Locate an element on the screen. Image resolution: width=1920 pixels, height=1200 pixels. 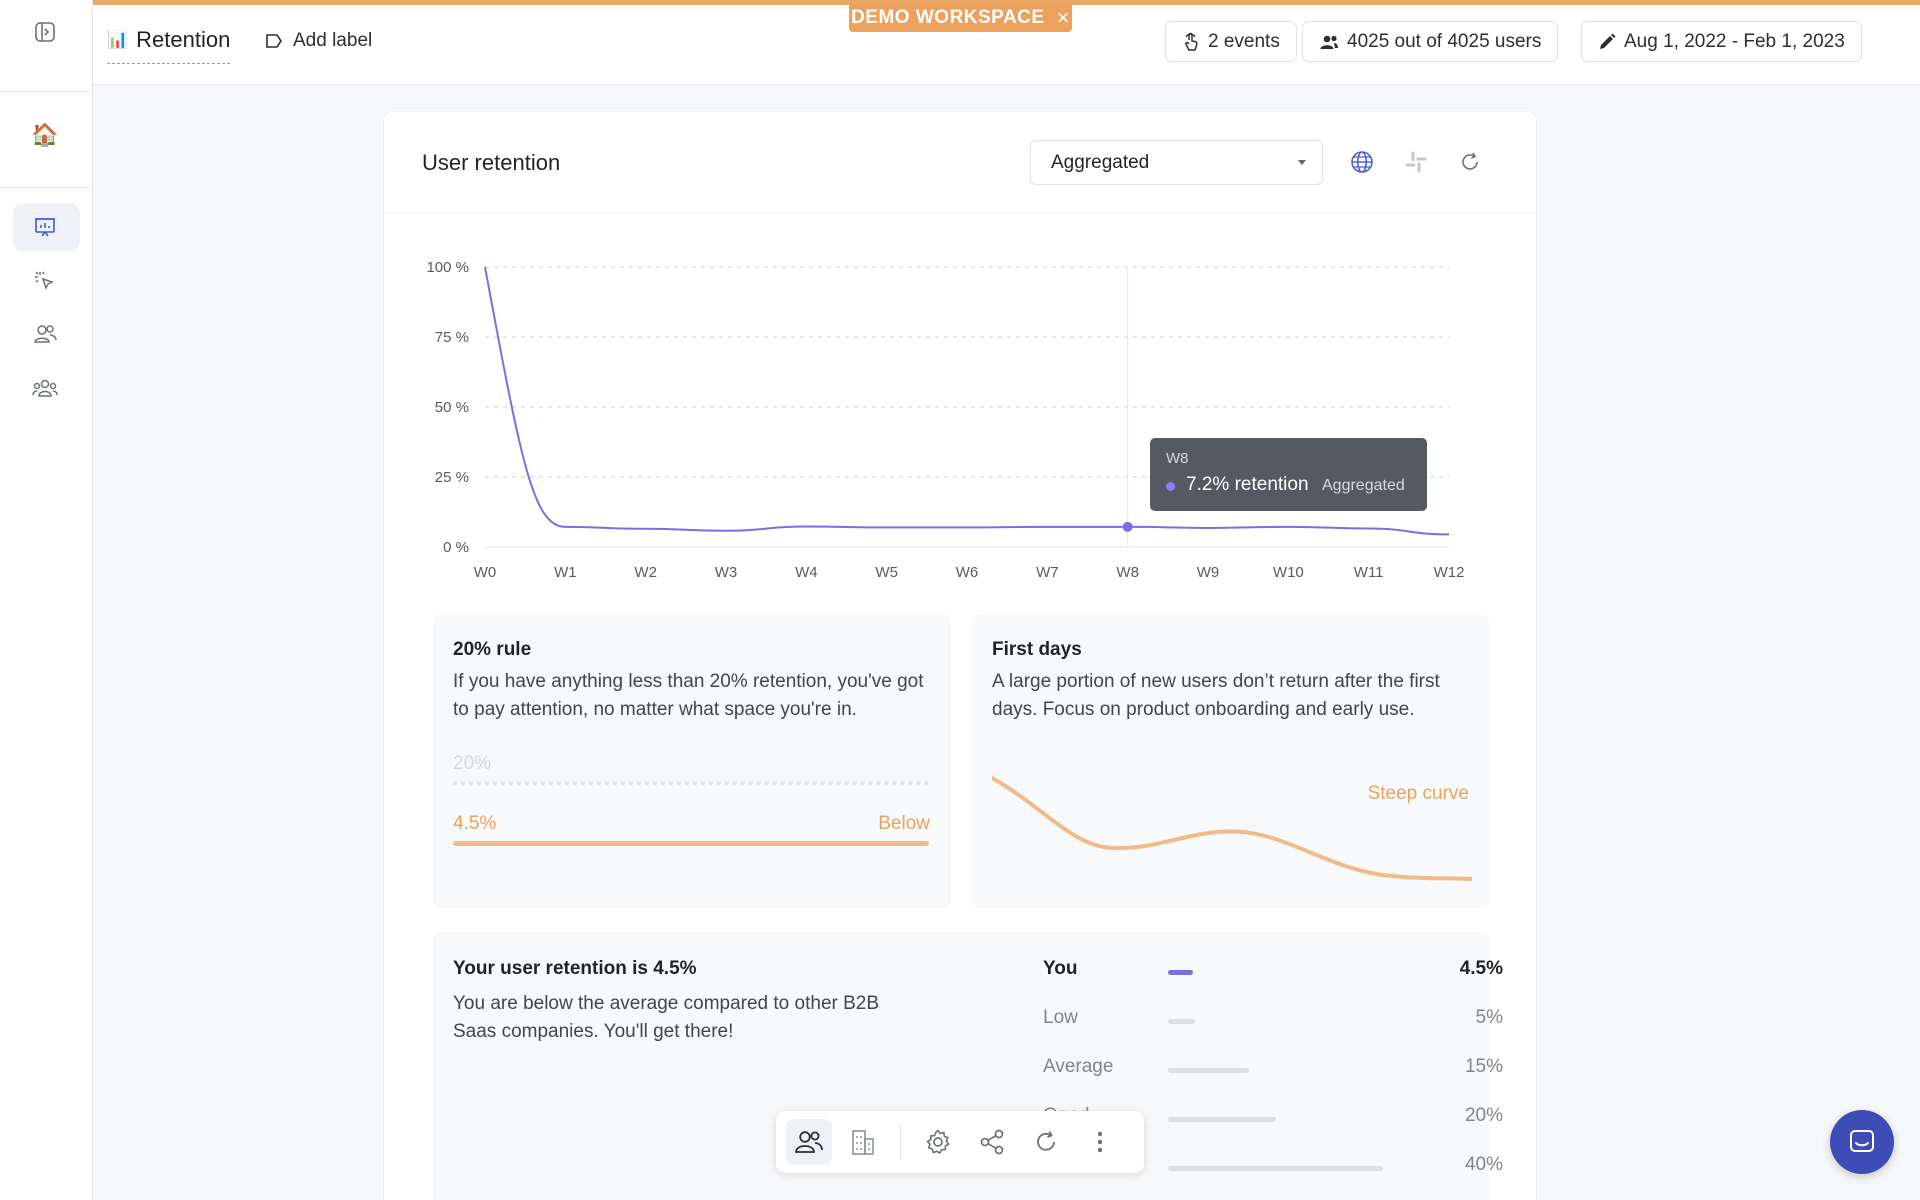
demo-workspace-label: DEMO WORKSPACE is located at coordinates (948, 17).